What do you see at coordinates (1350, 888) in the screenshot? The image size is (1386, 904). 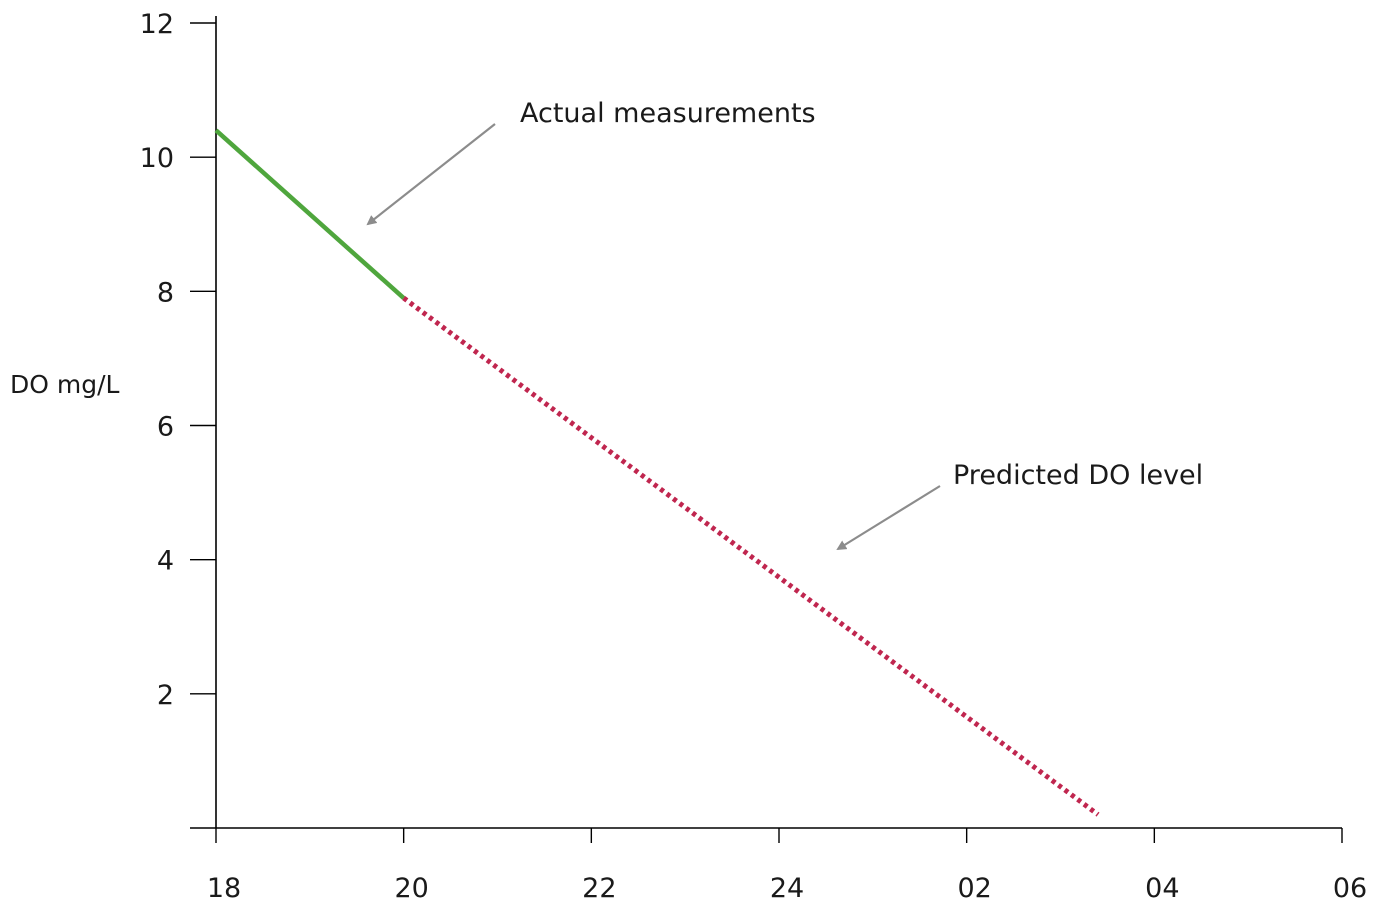 I see `x-tick-label-06: 06` at bounding box center [1350, 888].